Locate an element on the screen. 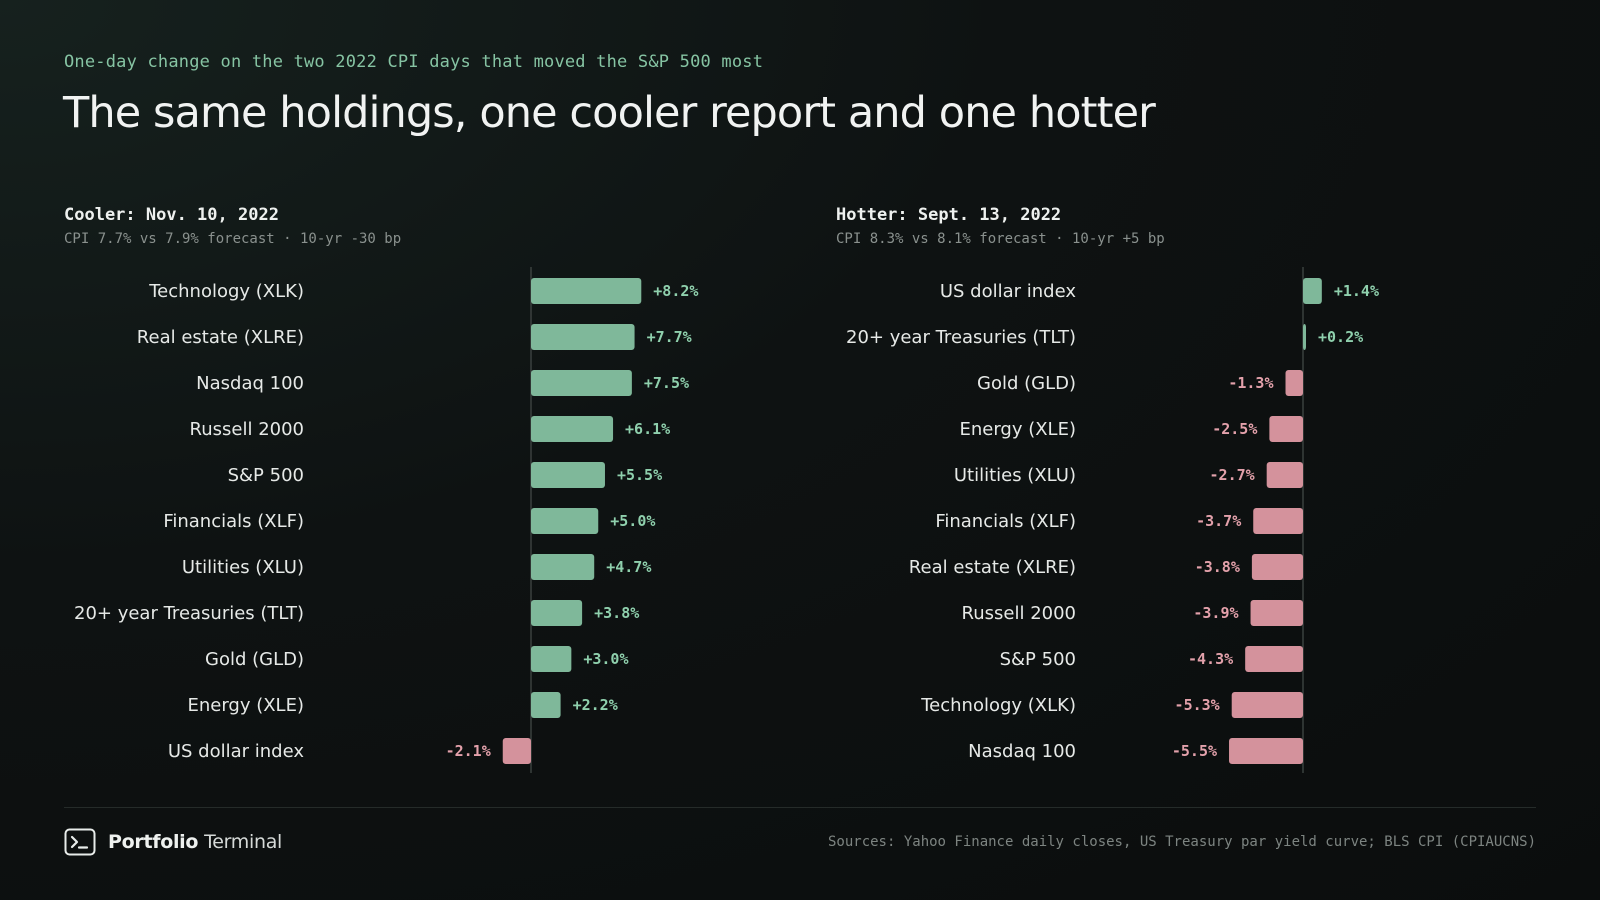 The height and width of the screenshot is (900, 1600). value-label: -3.7% is located at coordinates (1218, 521).